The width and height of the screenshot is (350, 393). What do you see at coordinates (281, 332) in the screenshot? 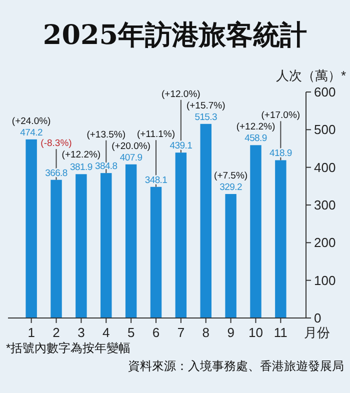
I see `x-tick-label: 11` at bounding box center [281, 332].